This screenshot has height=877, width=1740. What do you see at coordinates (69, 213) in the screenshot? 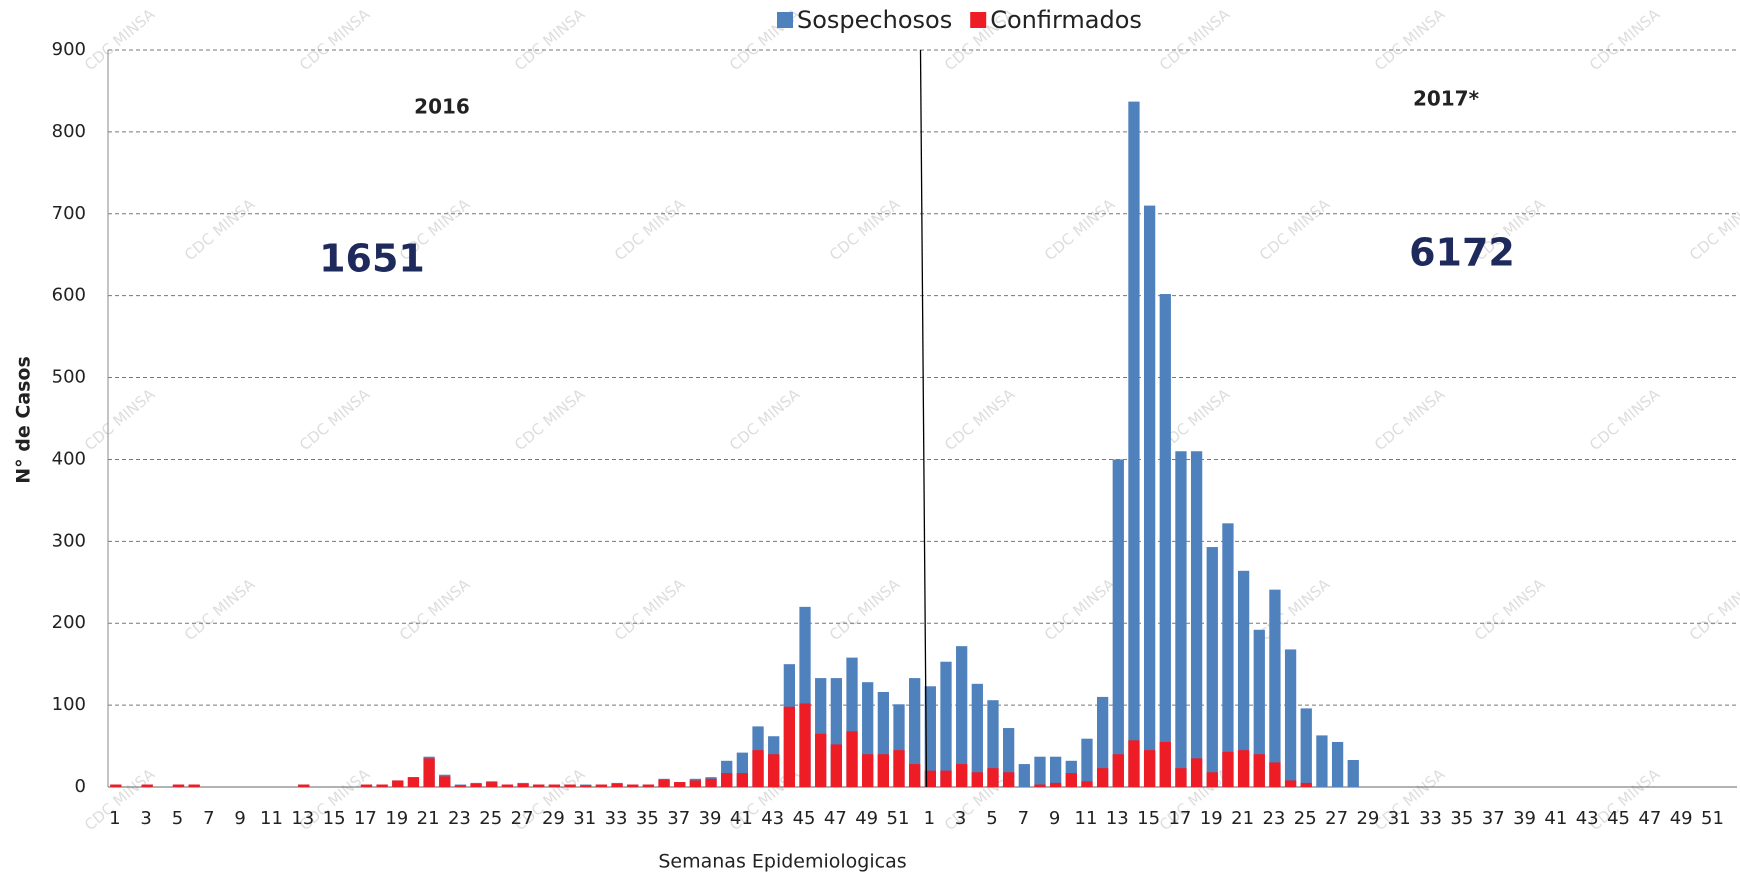
I see `y-tick-label: 700` at bounding box center [69, 213].